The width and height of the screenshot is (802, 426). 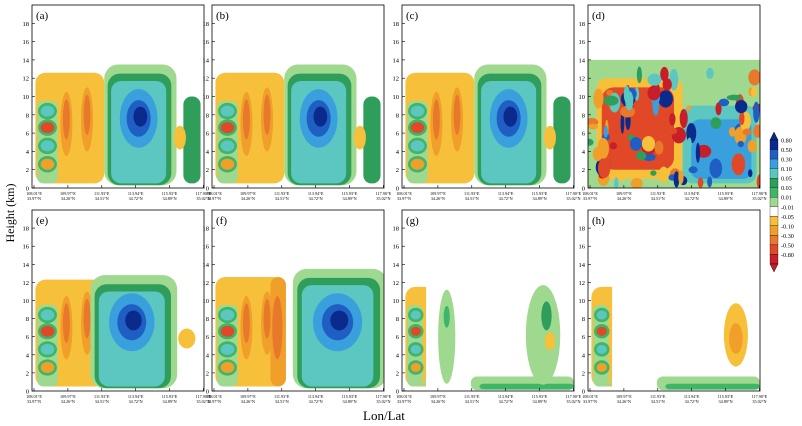 I want to click on colorbar-label: 0.03, so click(x=786, y=188).